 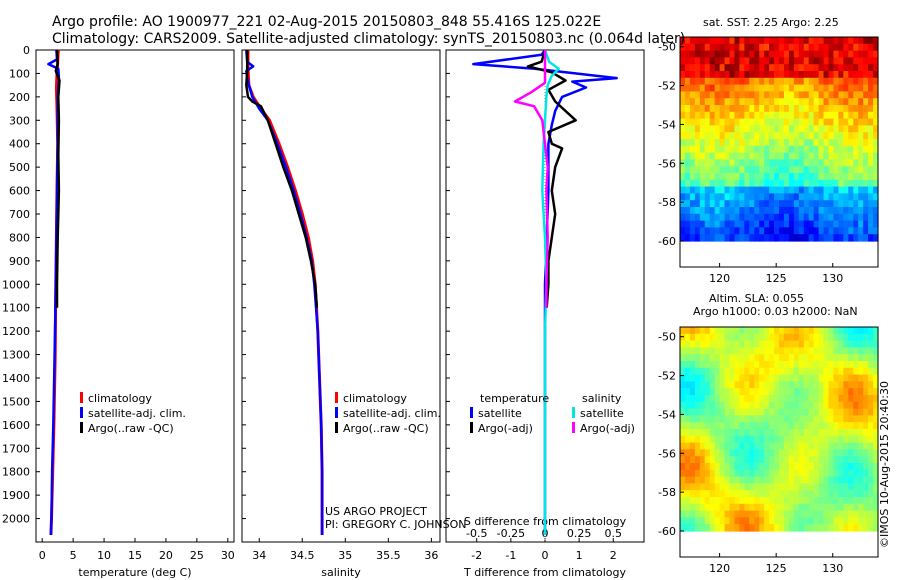 I want to click on y-tick-label: -60, so click(x=667, y=241).